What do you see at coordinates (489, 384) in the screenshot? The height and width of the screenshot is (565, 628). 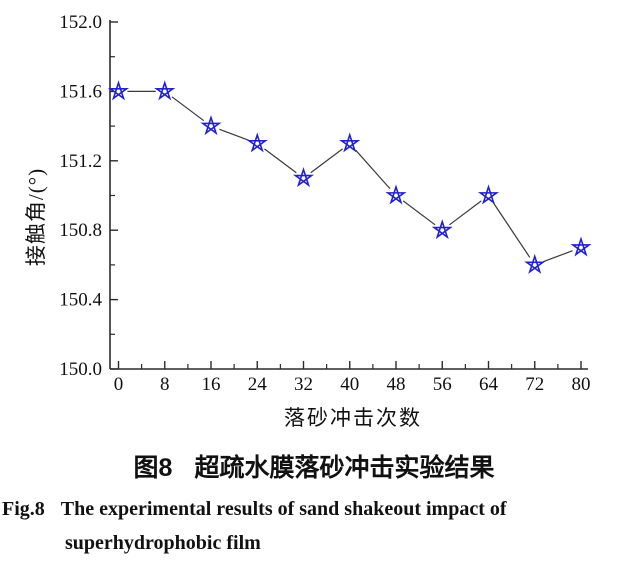 I see `x-tick-label: 64` at bounding box center [489, 384].